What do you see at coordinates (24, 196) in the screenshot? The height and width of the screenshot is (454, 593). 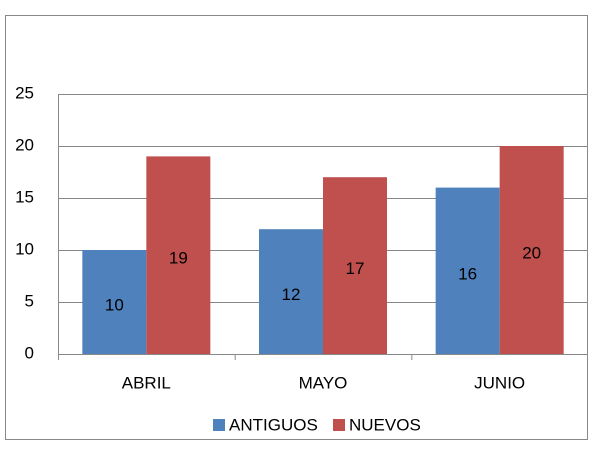 I see `y-tick-label: 15` at bounding box center [24, 196].